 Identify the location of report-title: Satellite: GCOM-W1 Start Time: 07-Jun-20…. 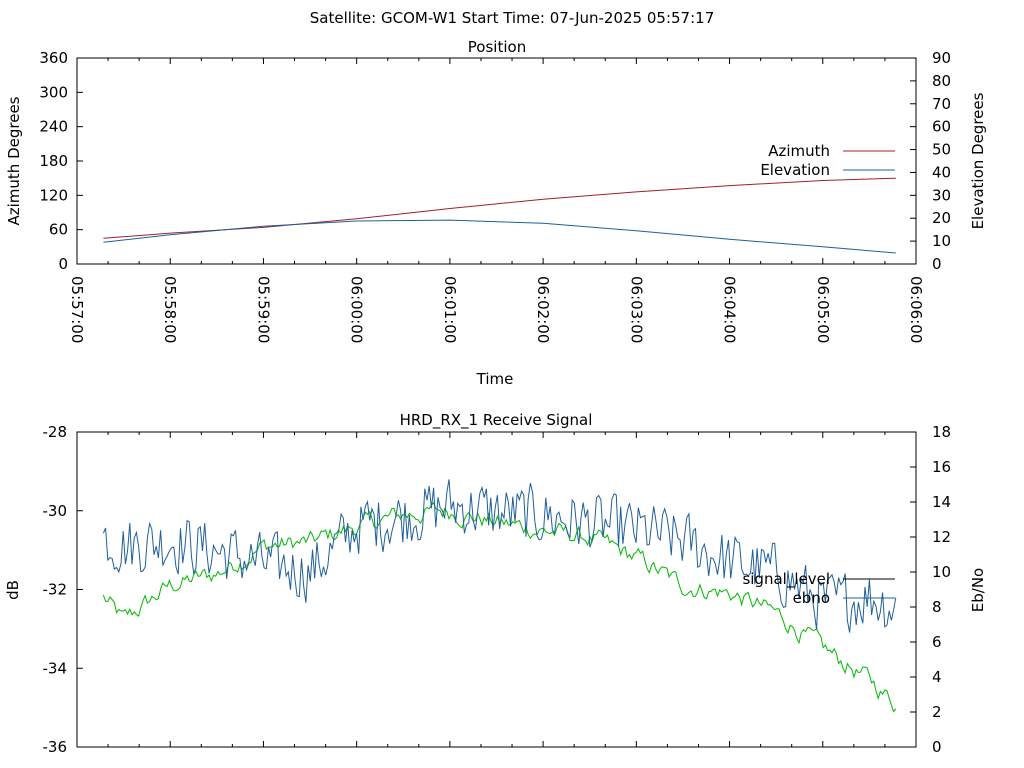
(512, 18).